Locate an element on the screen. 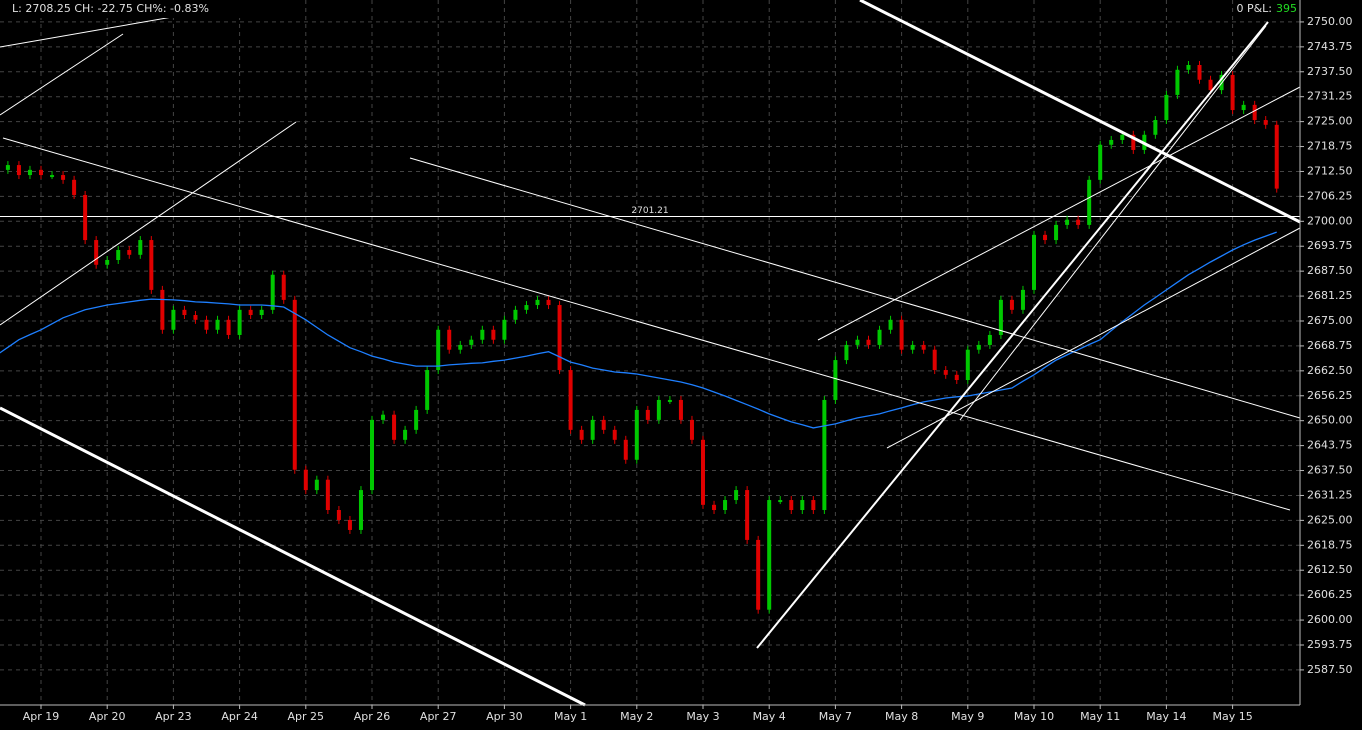 The height and width of the screenshot is (730, 1362). y-tick-label: 2612.50 is located at coordinates (1330, 569).